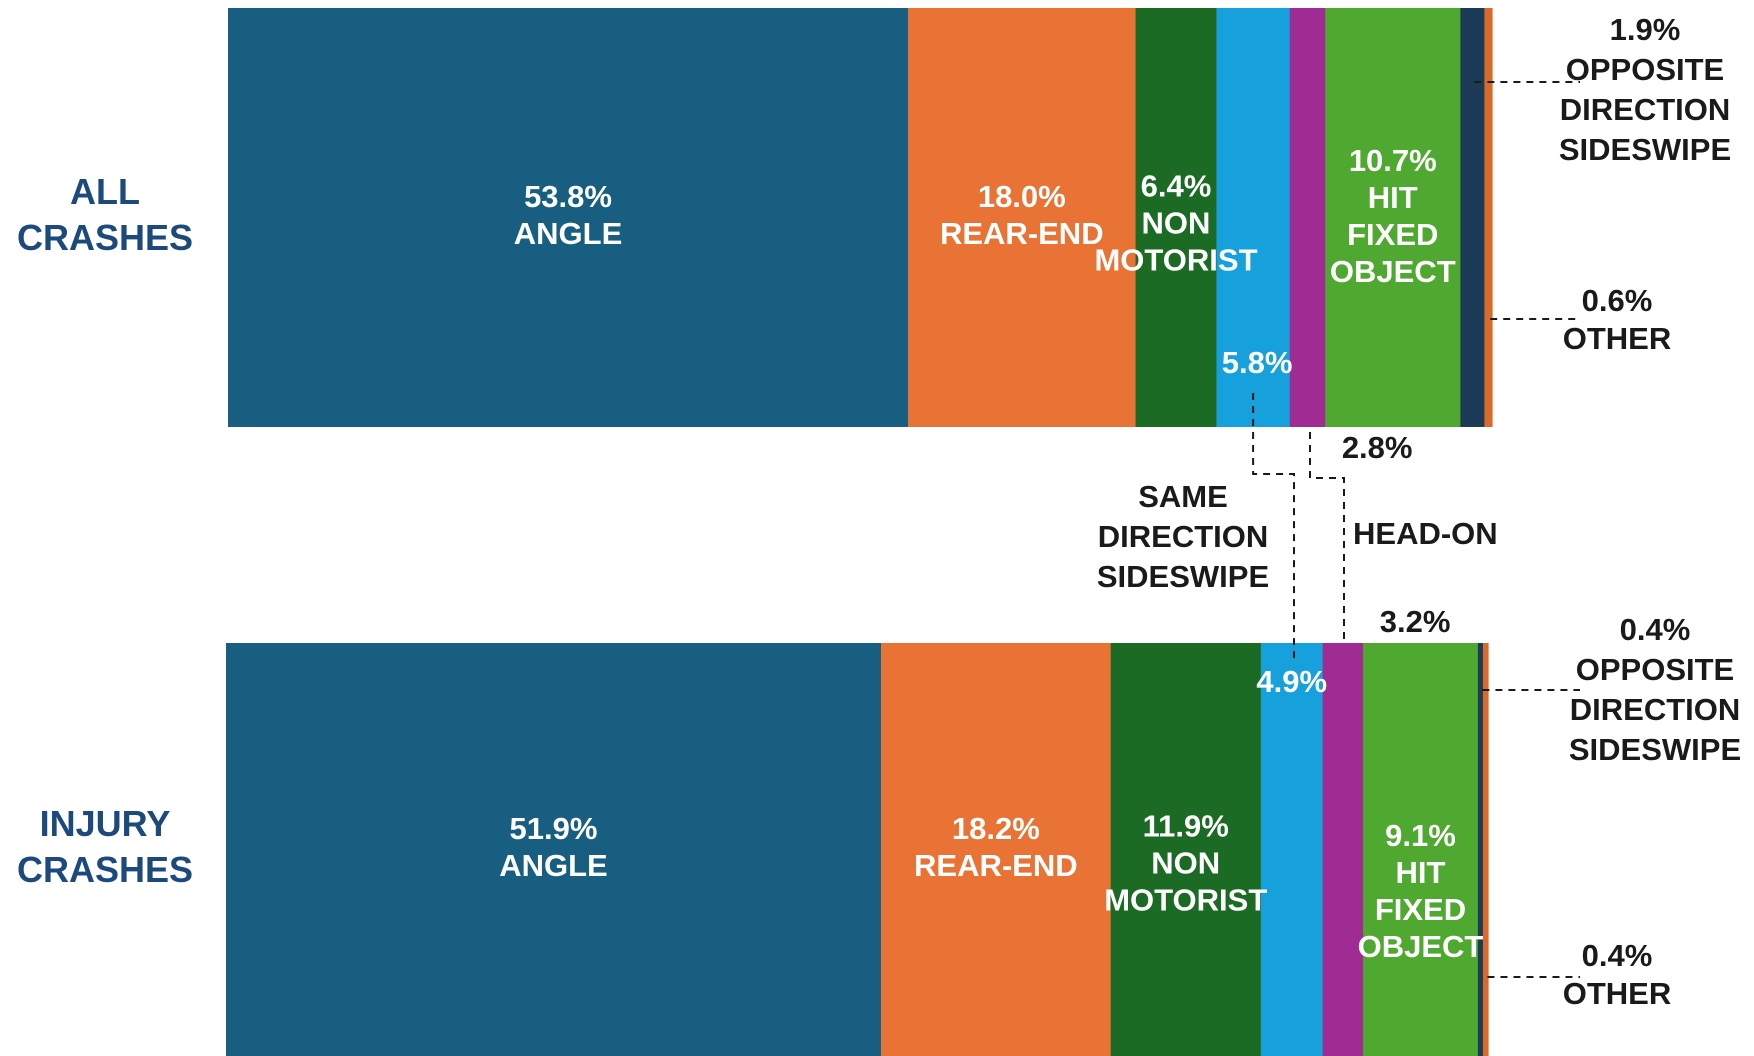  I want to click on bar-injury-crashes-rear-end, so click(996, 849).